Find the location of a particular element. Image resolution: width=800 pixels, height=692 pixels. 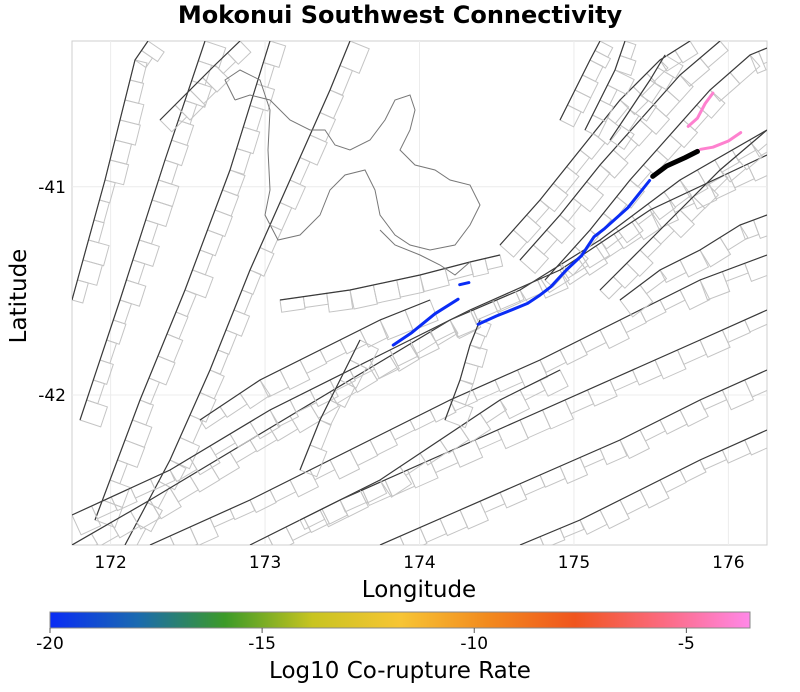

x-tick-label: 175 is located at coordinates (574, 563).